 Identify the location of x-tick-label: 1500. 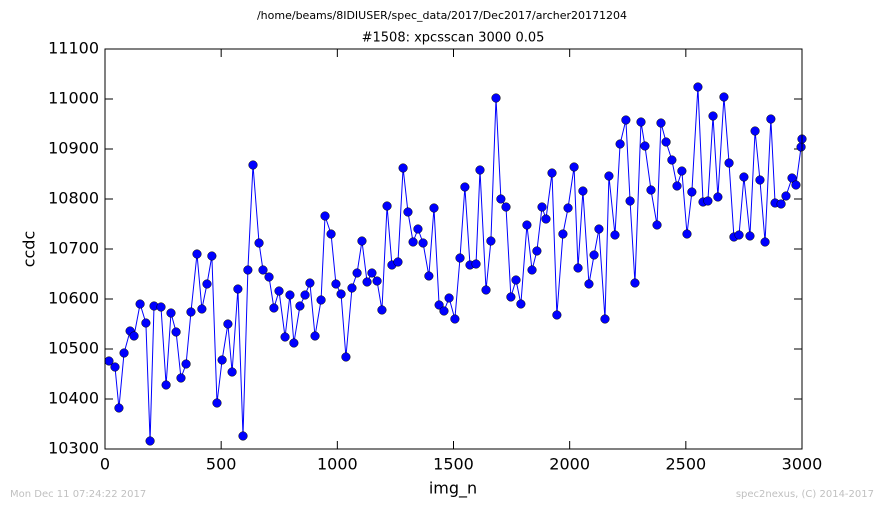
(453, 464).